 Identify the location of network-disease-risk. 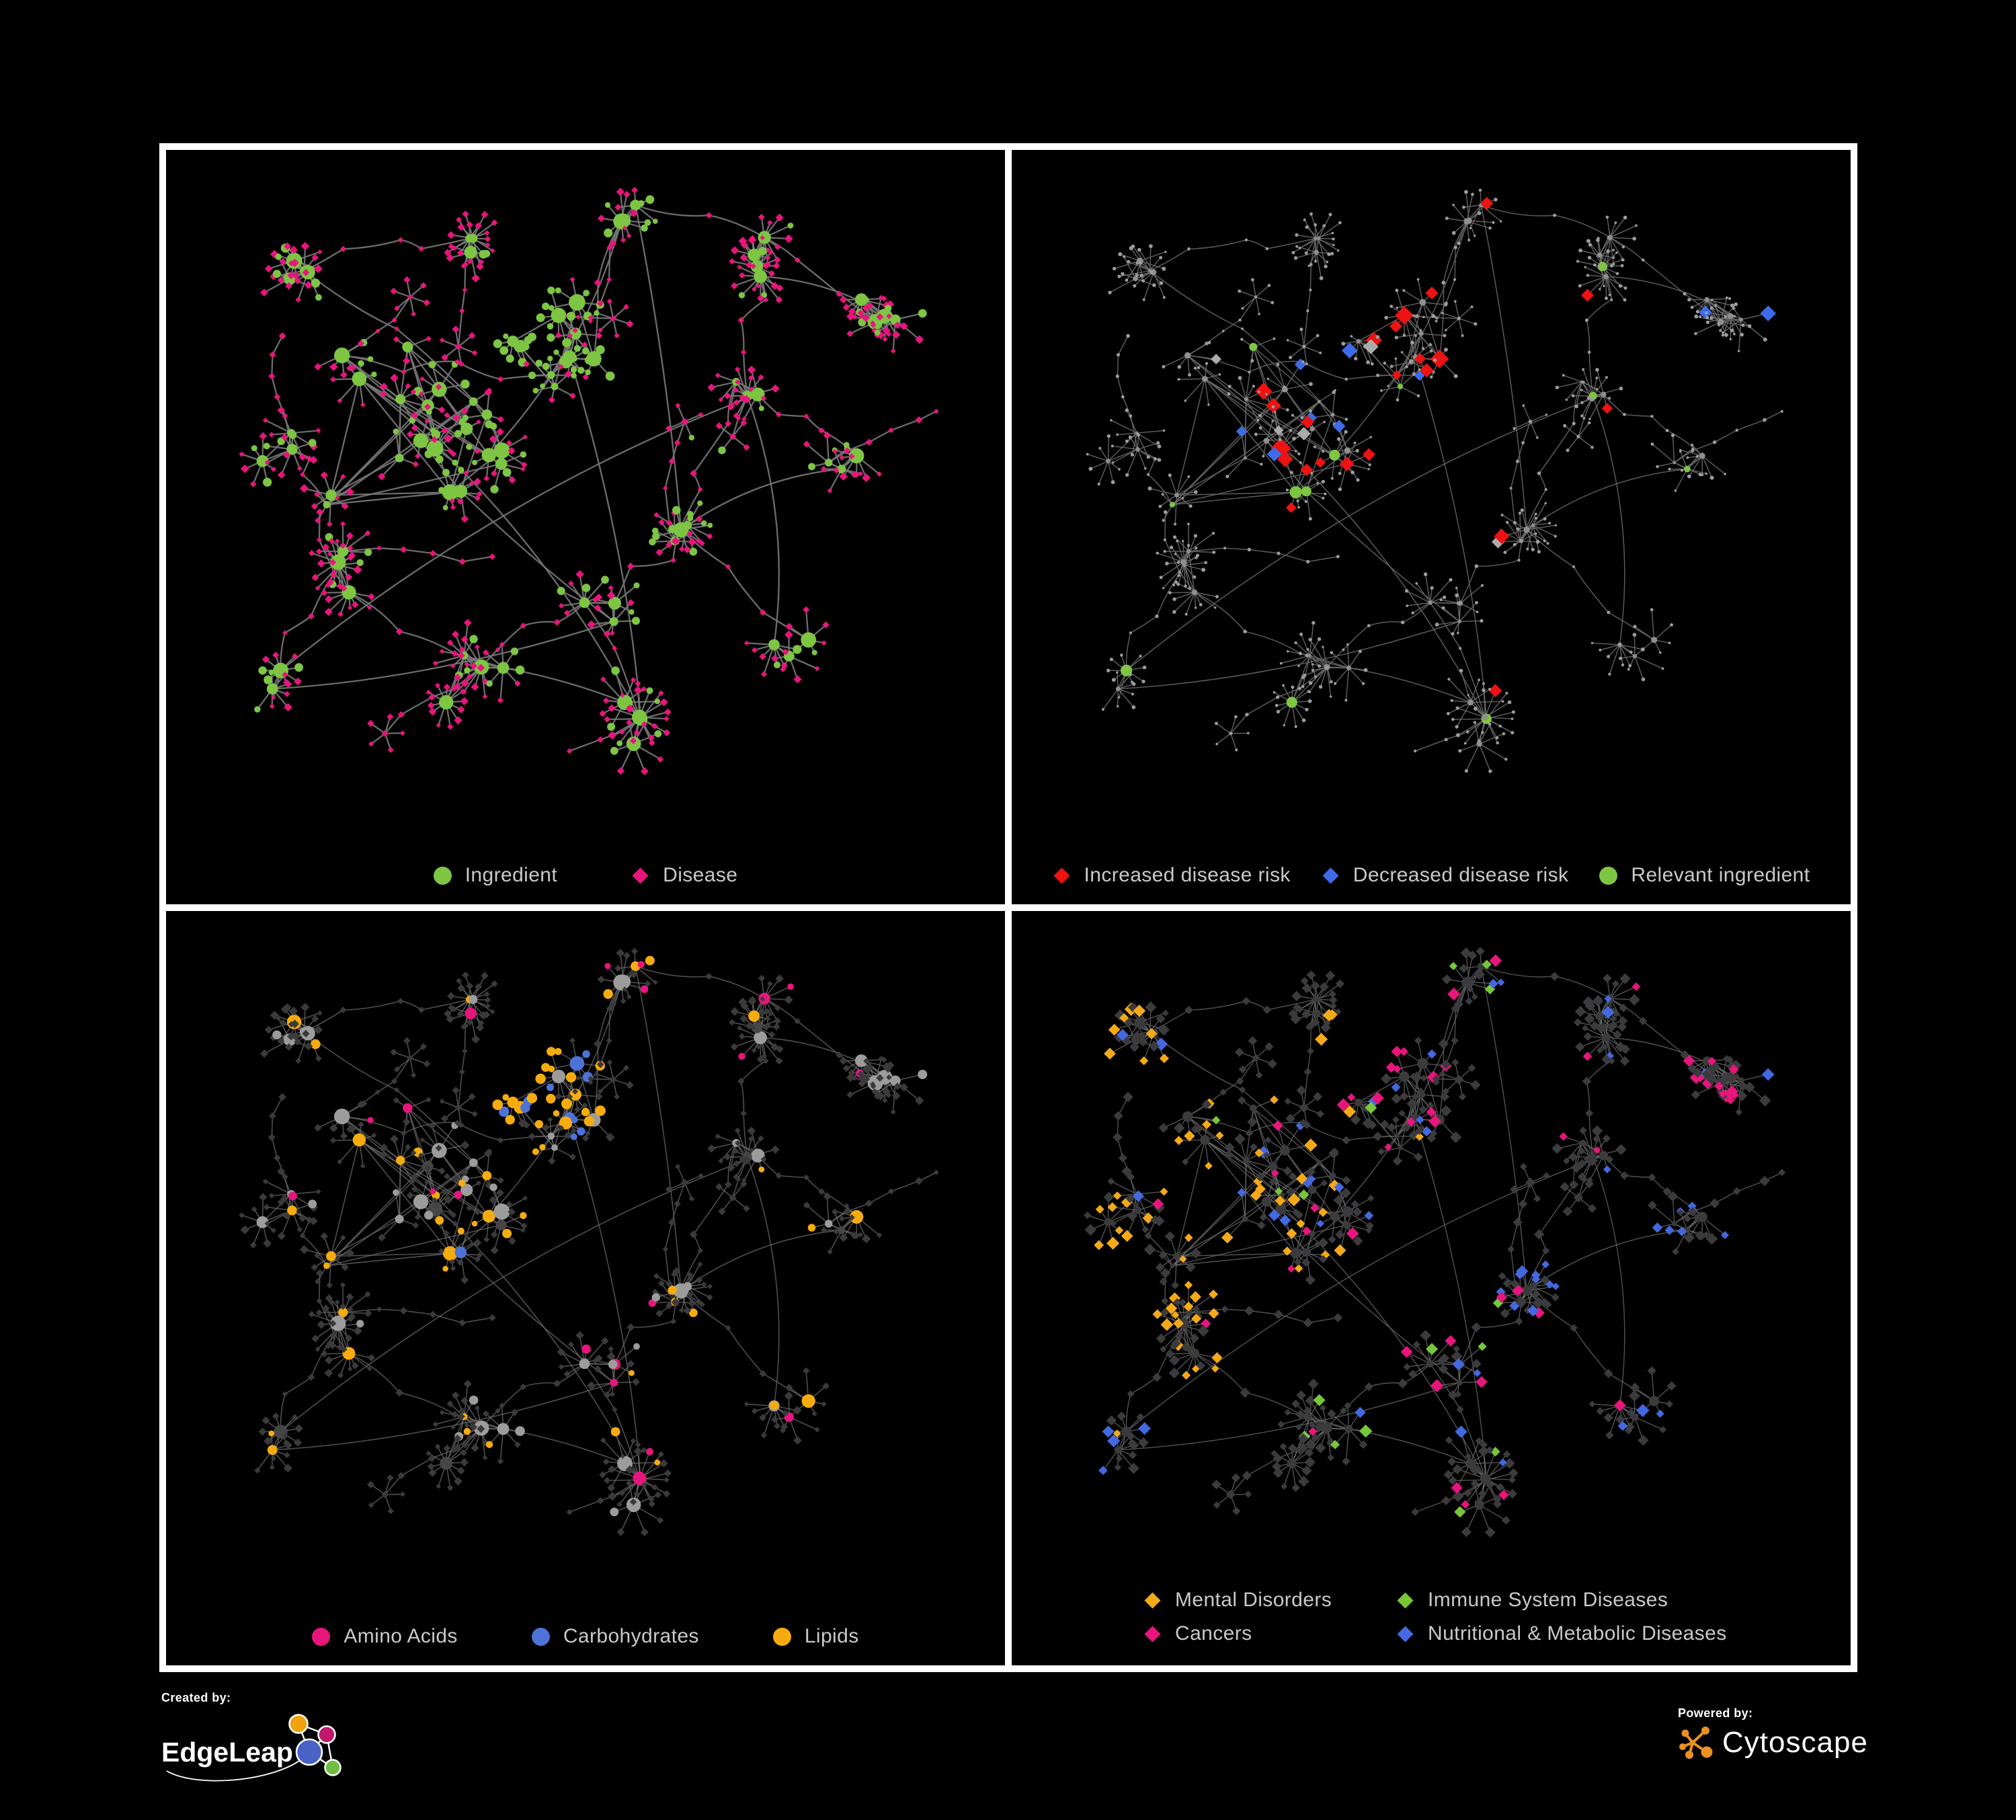
(1434, 480).